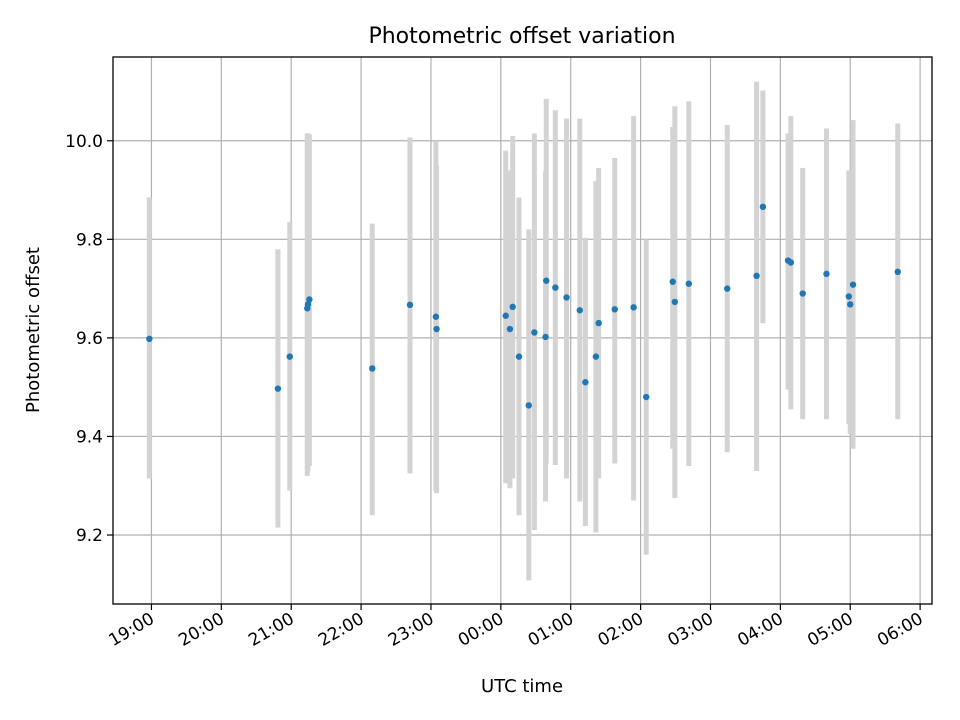 This screenshot has height=720, width=960. I want to click on y-tick-label: 9.6, so click(89, 339).